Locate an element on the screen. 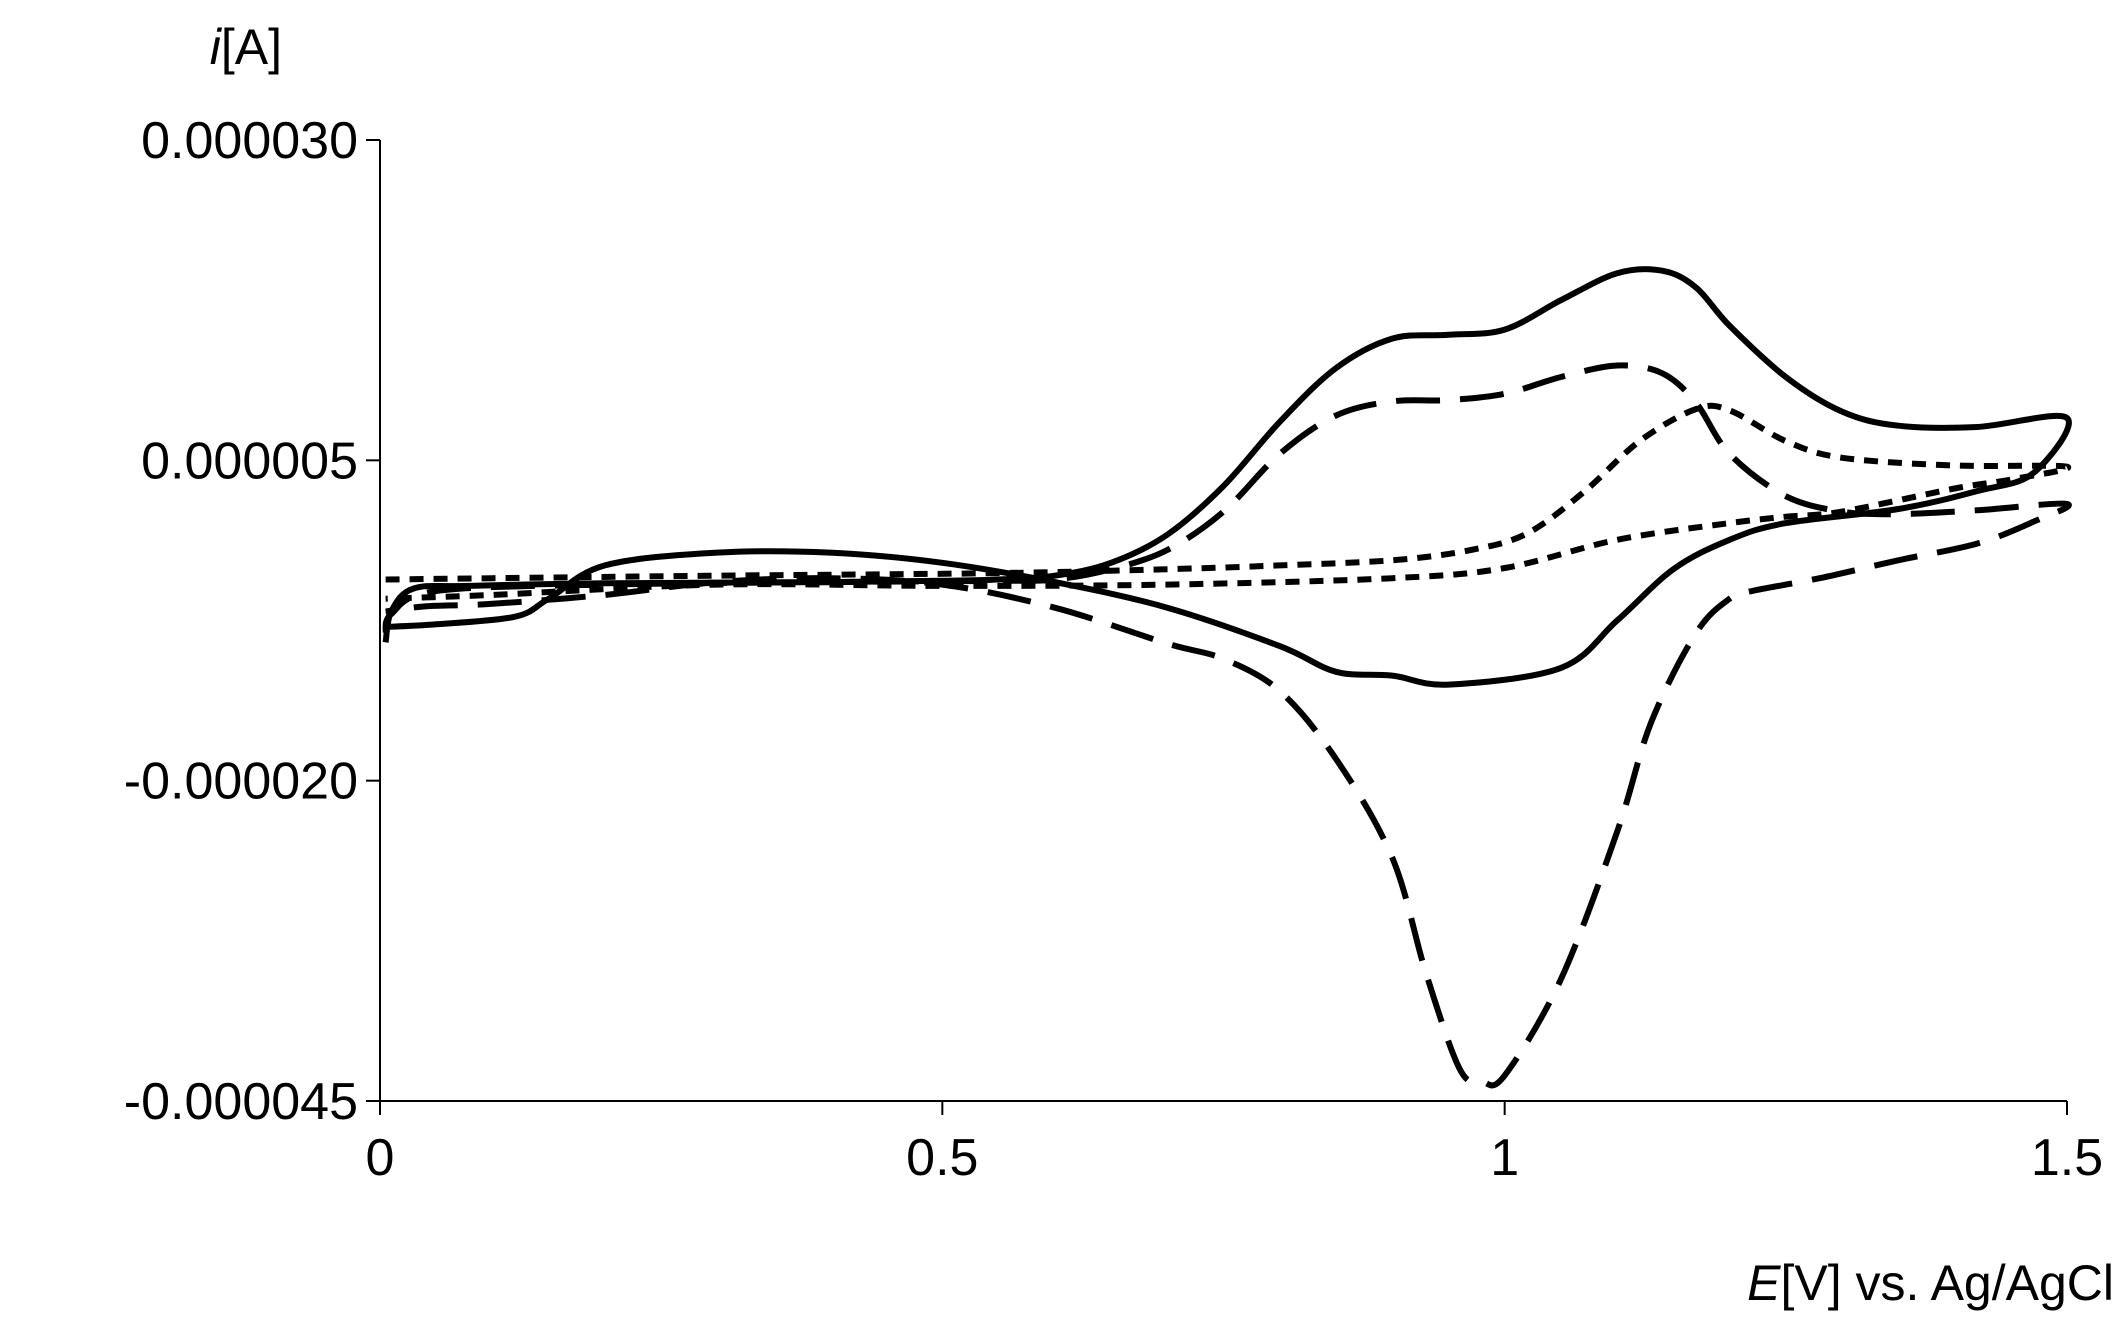 Image resolution: width=2124 pixels, height=1324 pixels. series-line-dotted is located at coordinates (1228, 502).